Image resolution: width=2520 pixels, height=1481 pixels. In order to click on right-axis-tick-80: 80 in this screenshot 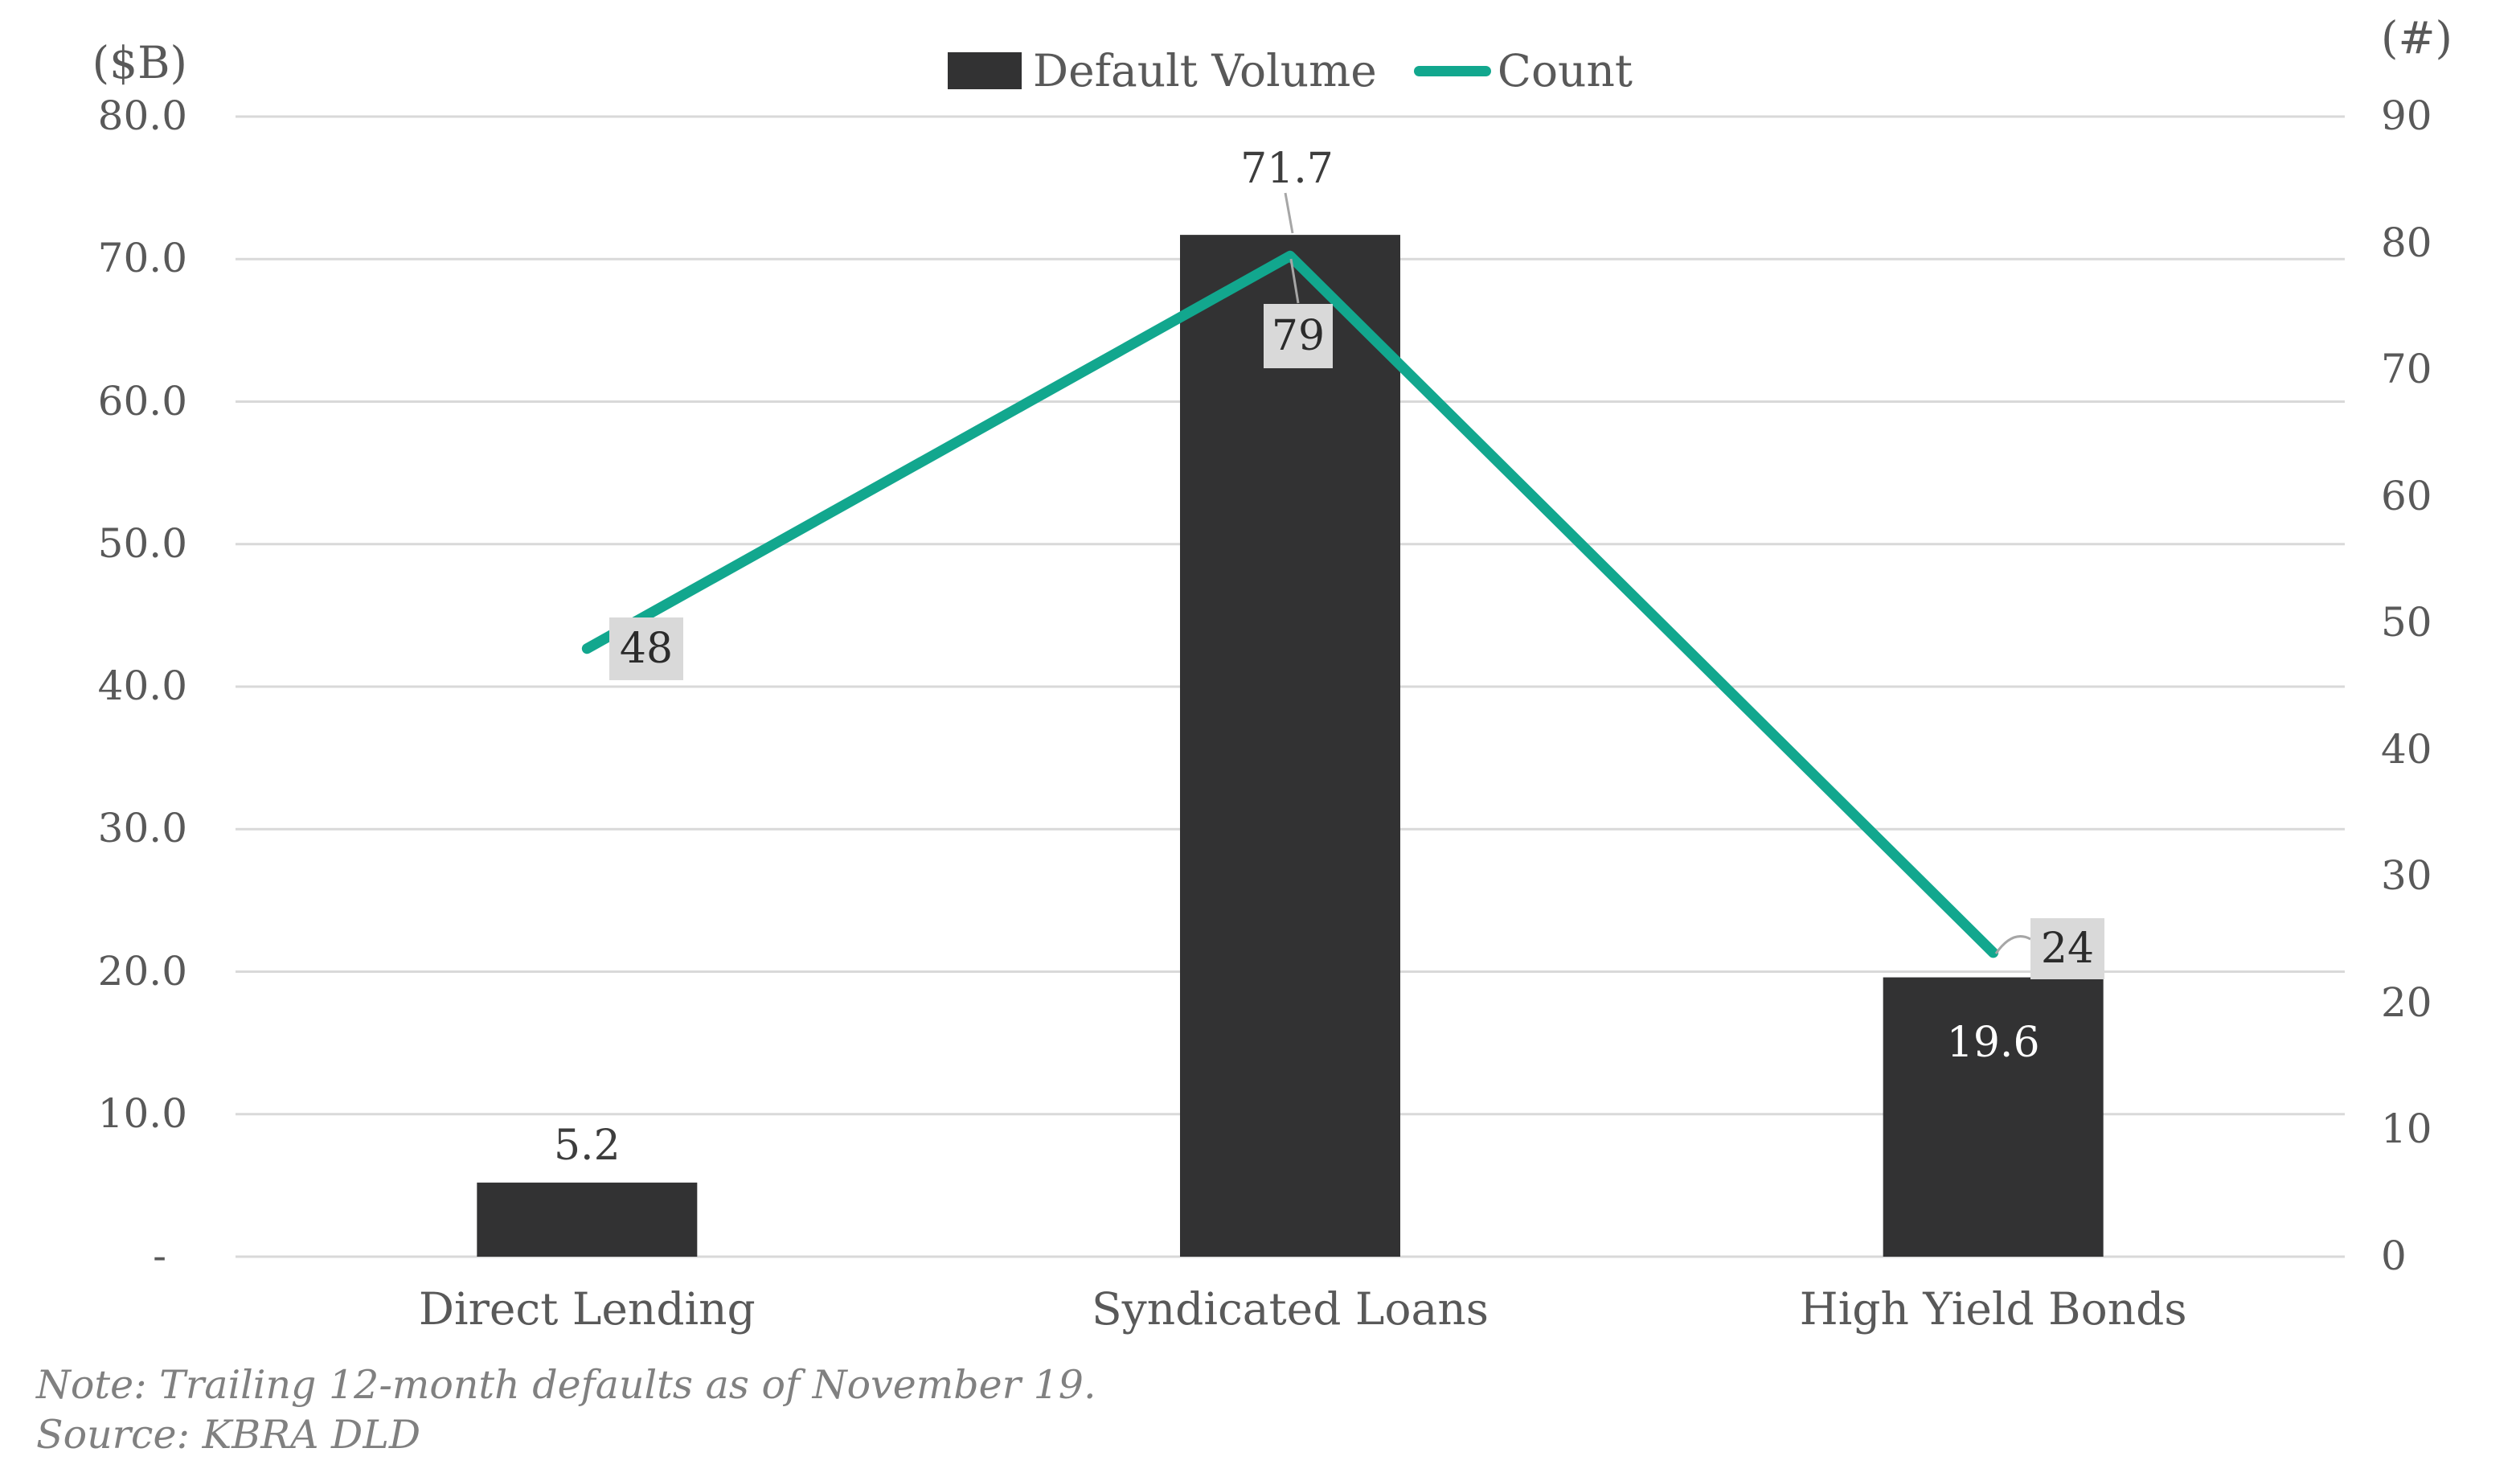, I will do `click(2406, 243)`.